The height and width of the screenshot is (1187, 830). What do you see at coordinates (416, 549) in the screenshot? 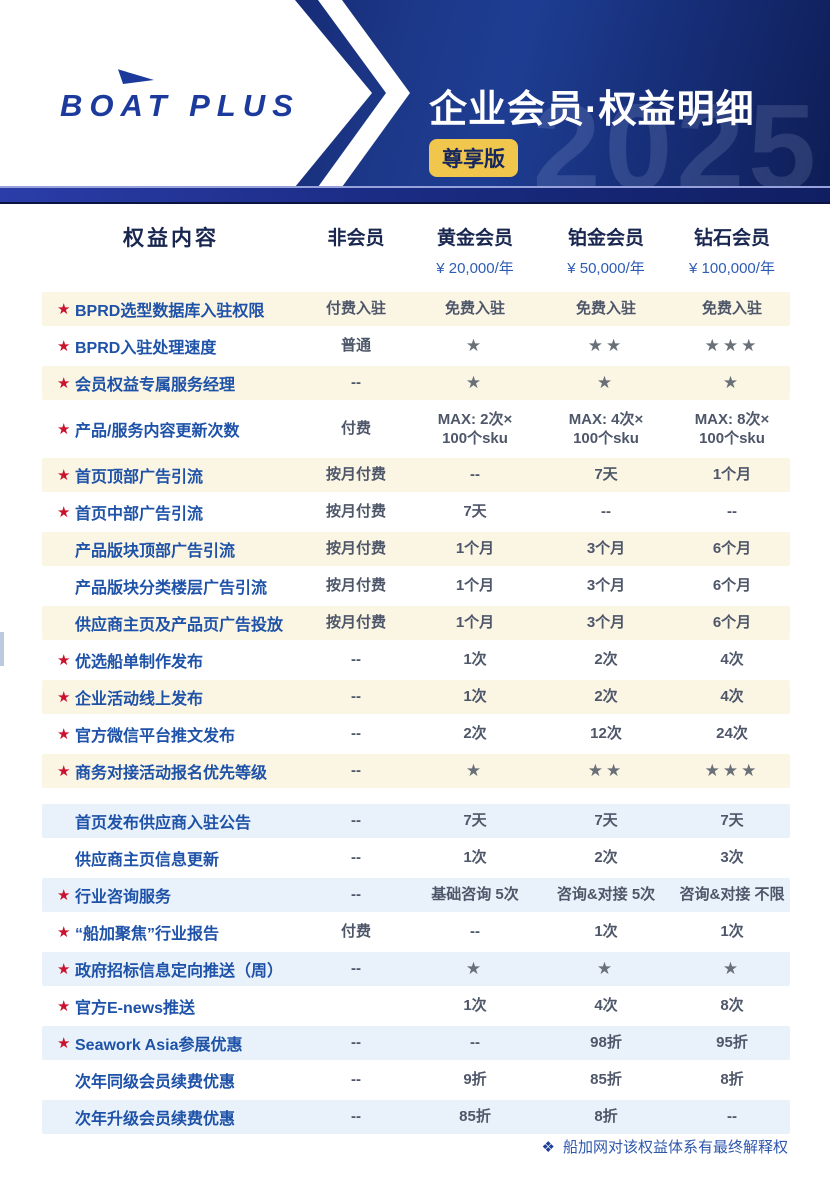
I see `table-row: 产品版块顶部广告引流 按月付费 1个月 3个月 6个月` at bounding box center [416, 549].